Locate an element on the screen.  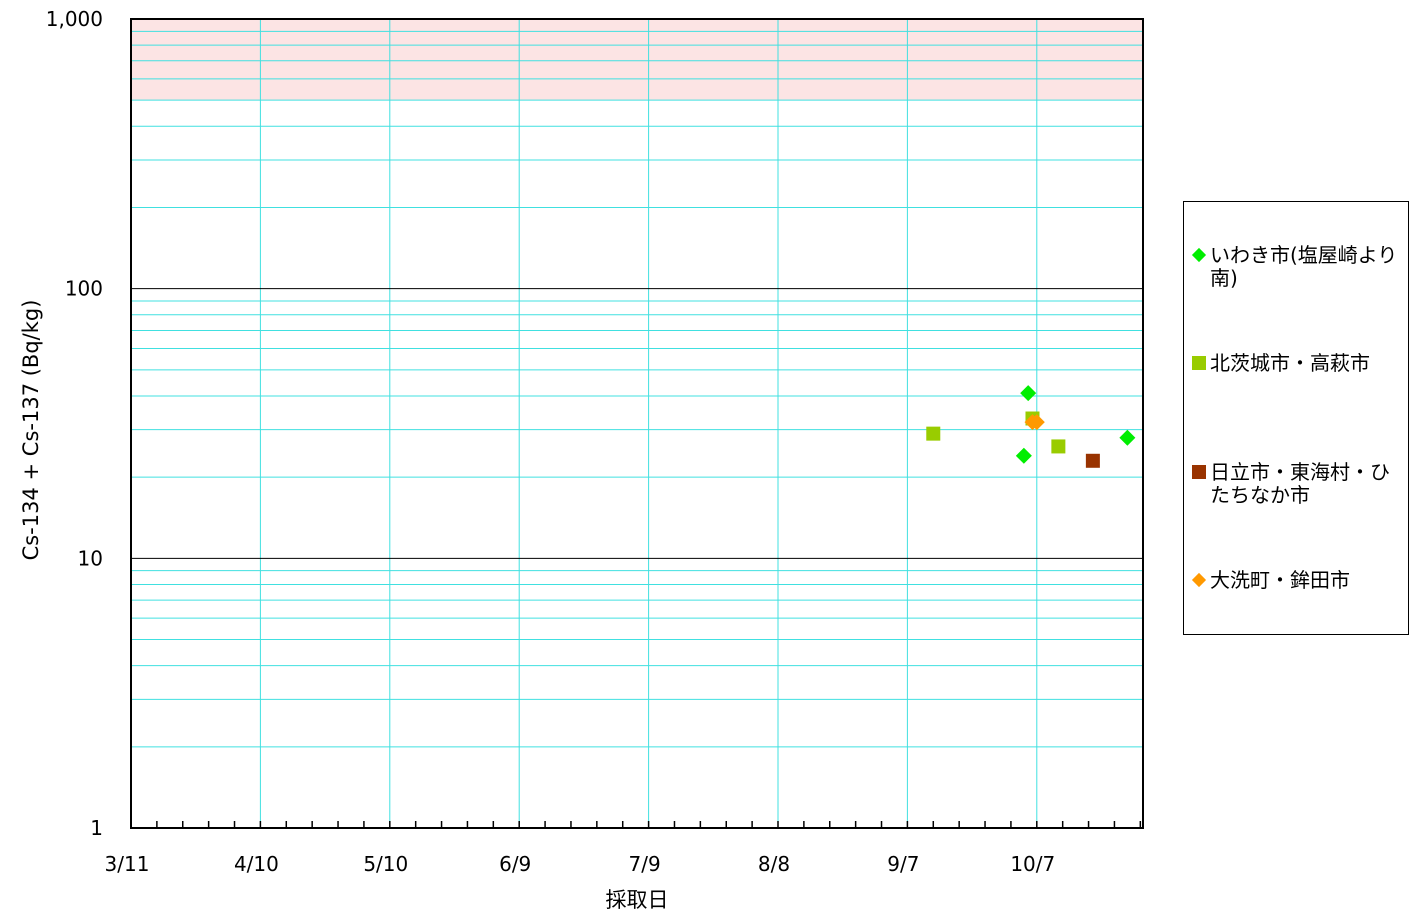
y-tick-label: 10 is located at coordinates (90, 558).